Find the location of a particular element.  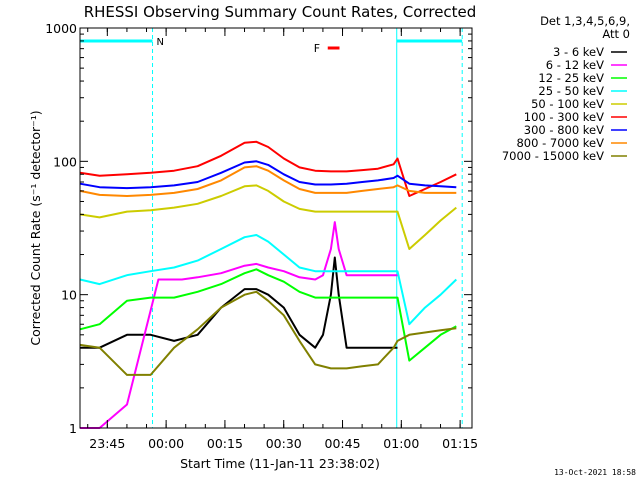

flare-label: F is located at coordinates (317, 48).